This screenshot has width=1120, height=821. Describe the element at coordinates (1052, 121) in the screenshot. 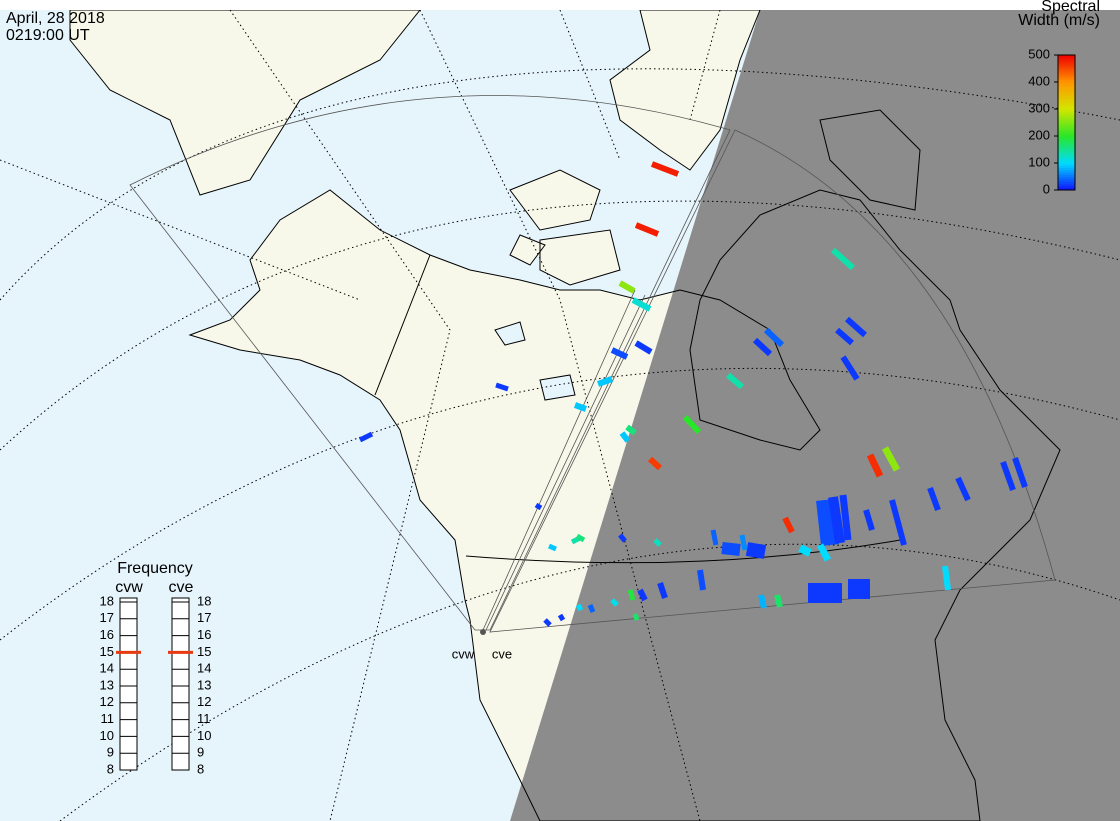

I see `colorbar: 0 100 200 300 400 500` at that location.